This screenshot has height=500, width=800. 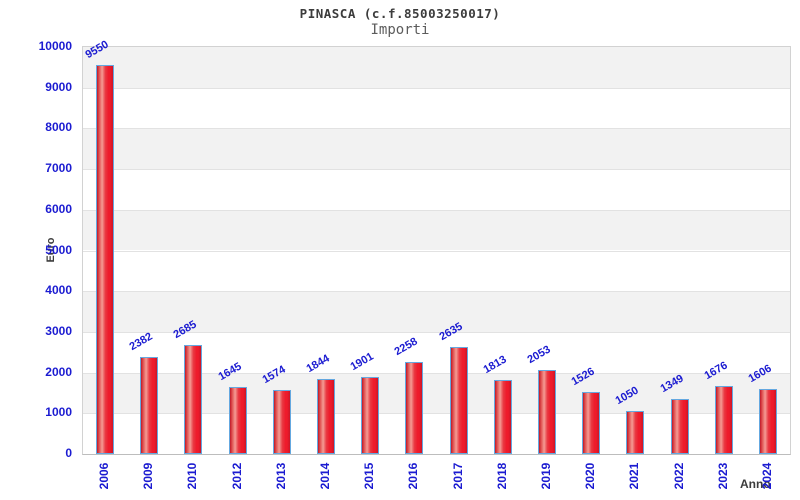 What do you see at coordinates (768, 421) in the screenshot?
I see `bar-2024` at bounding box center [768, 421].